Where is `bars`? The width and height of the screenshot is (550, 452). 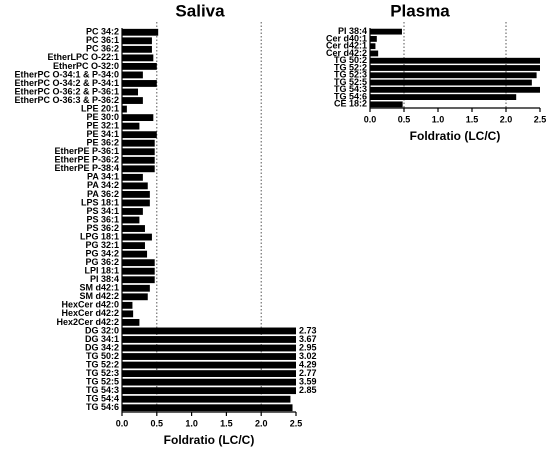 bars is located at coordinates (455, 68).